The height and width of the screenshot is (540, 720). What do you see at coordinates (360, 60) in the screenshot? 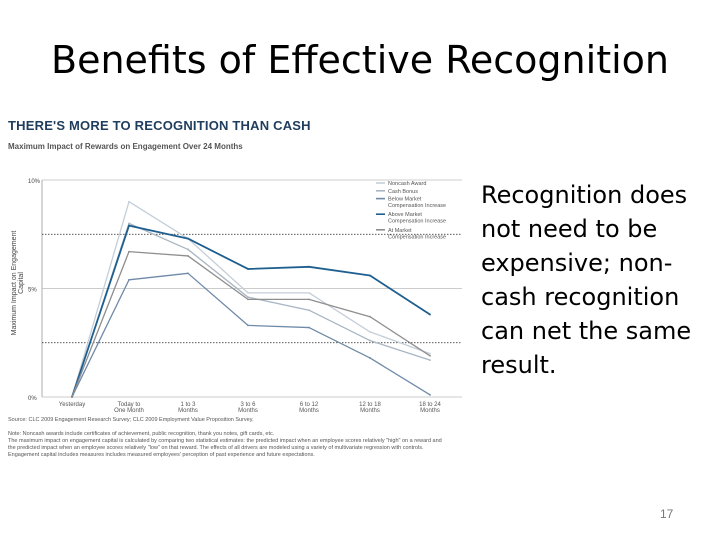
I see `slide-title: Benefits of Effective Recognition` at bounding box center [360, 60].